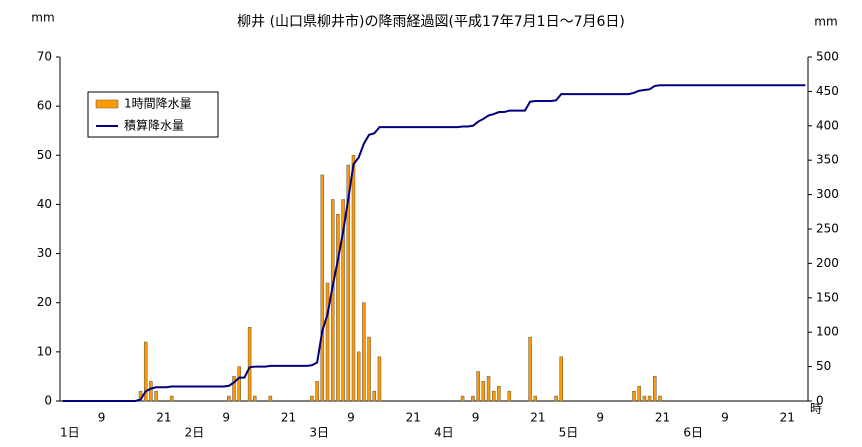 This screenshot has height=447, width=862. Describe the element at coordinates (42, 18) in the screenshot. I see `y-axis-unit: mm` at that location.